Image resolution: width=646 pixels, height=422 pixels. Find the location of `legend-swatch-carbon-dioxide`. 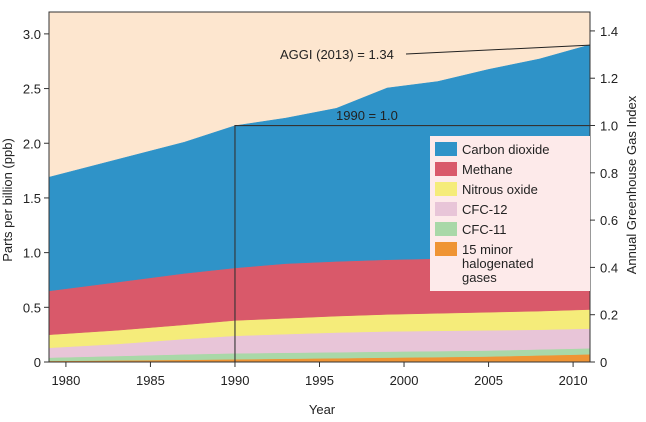

legend-swatch-carbon-dioxide is located at coordinates (446, 149).